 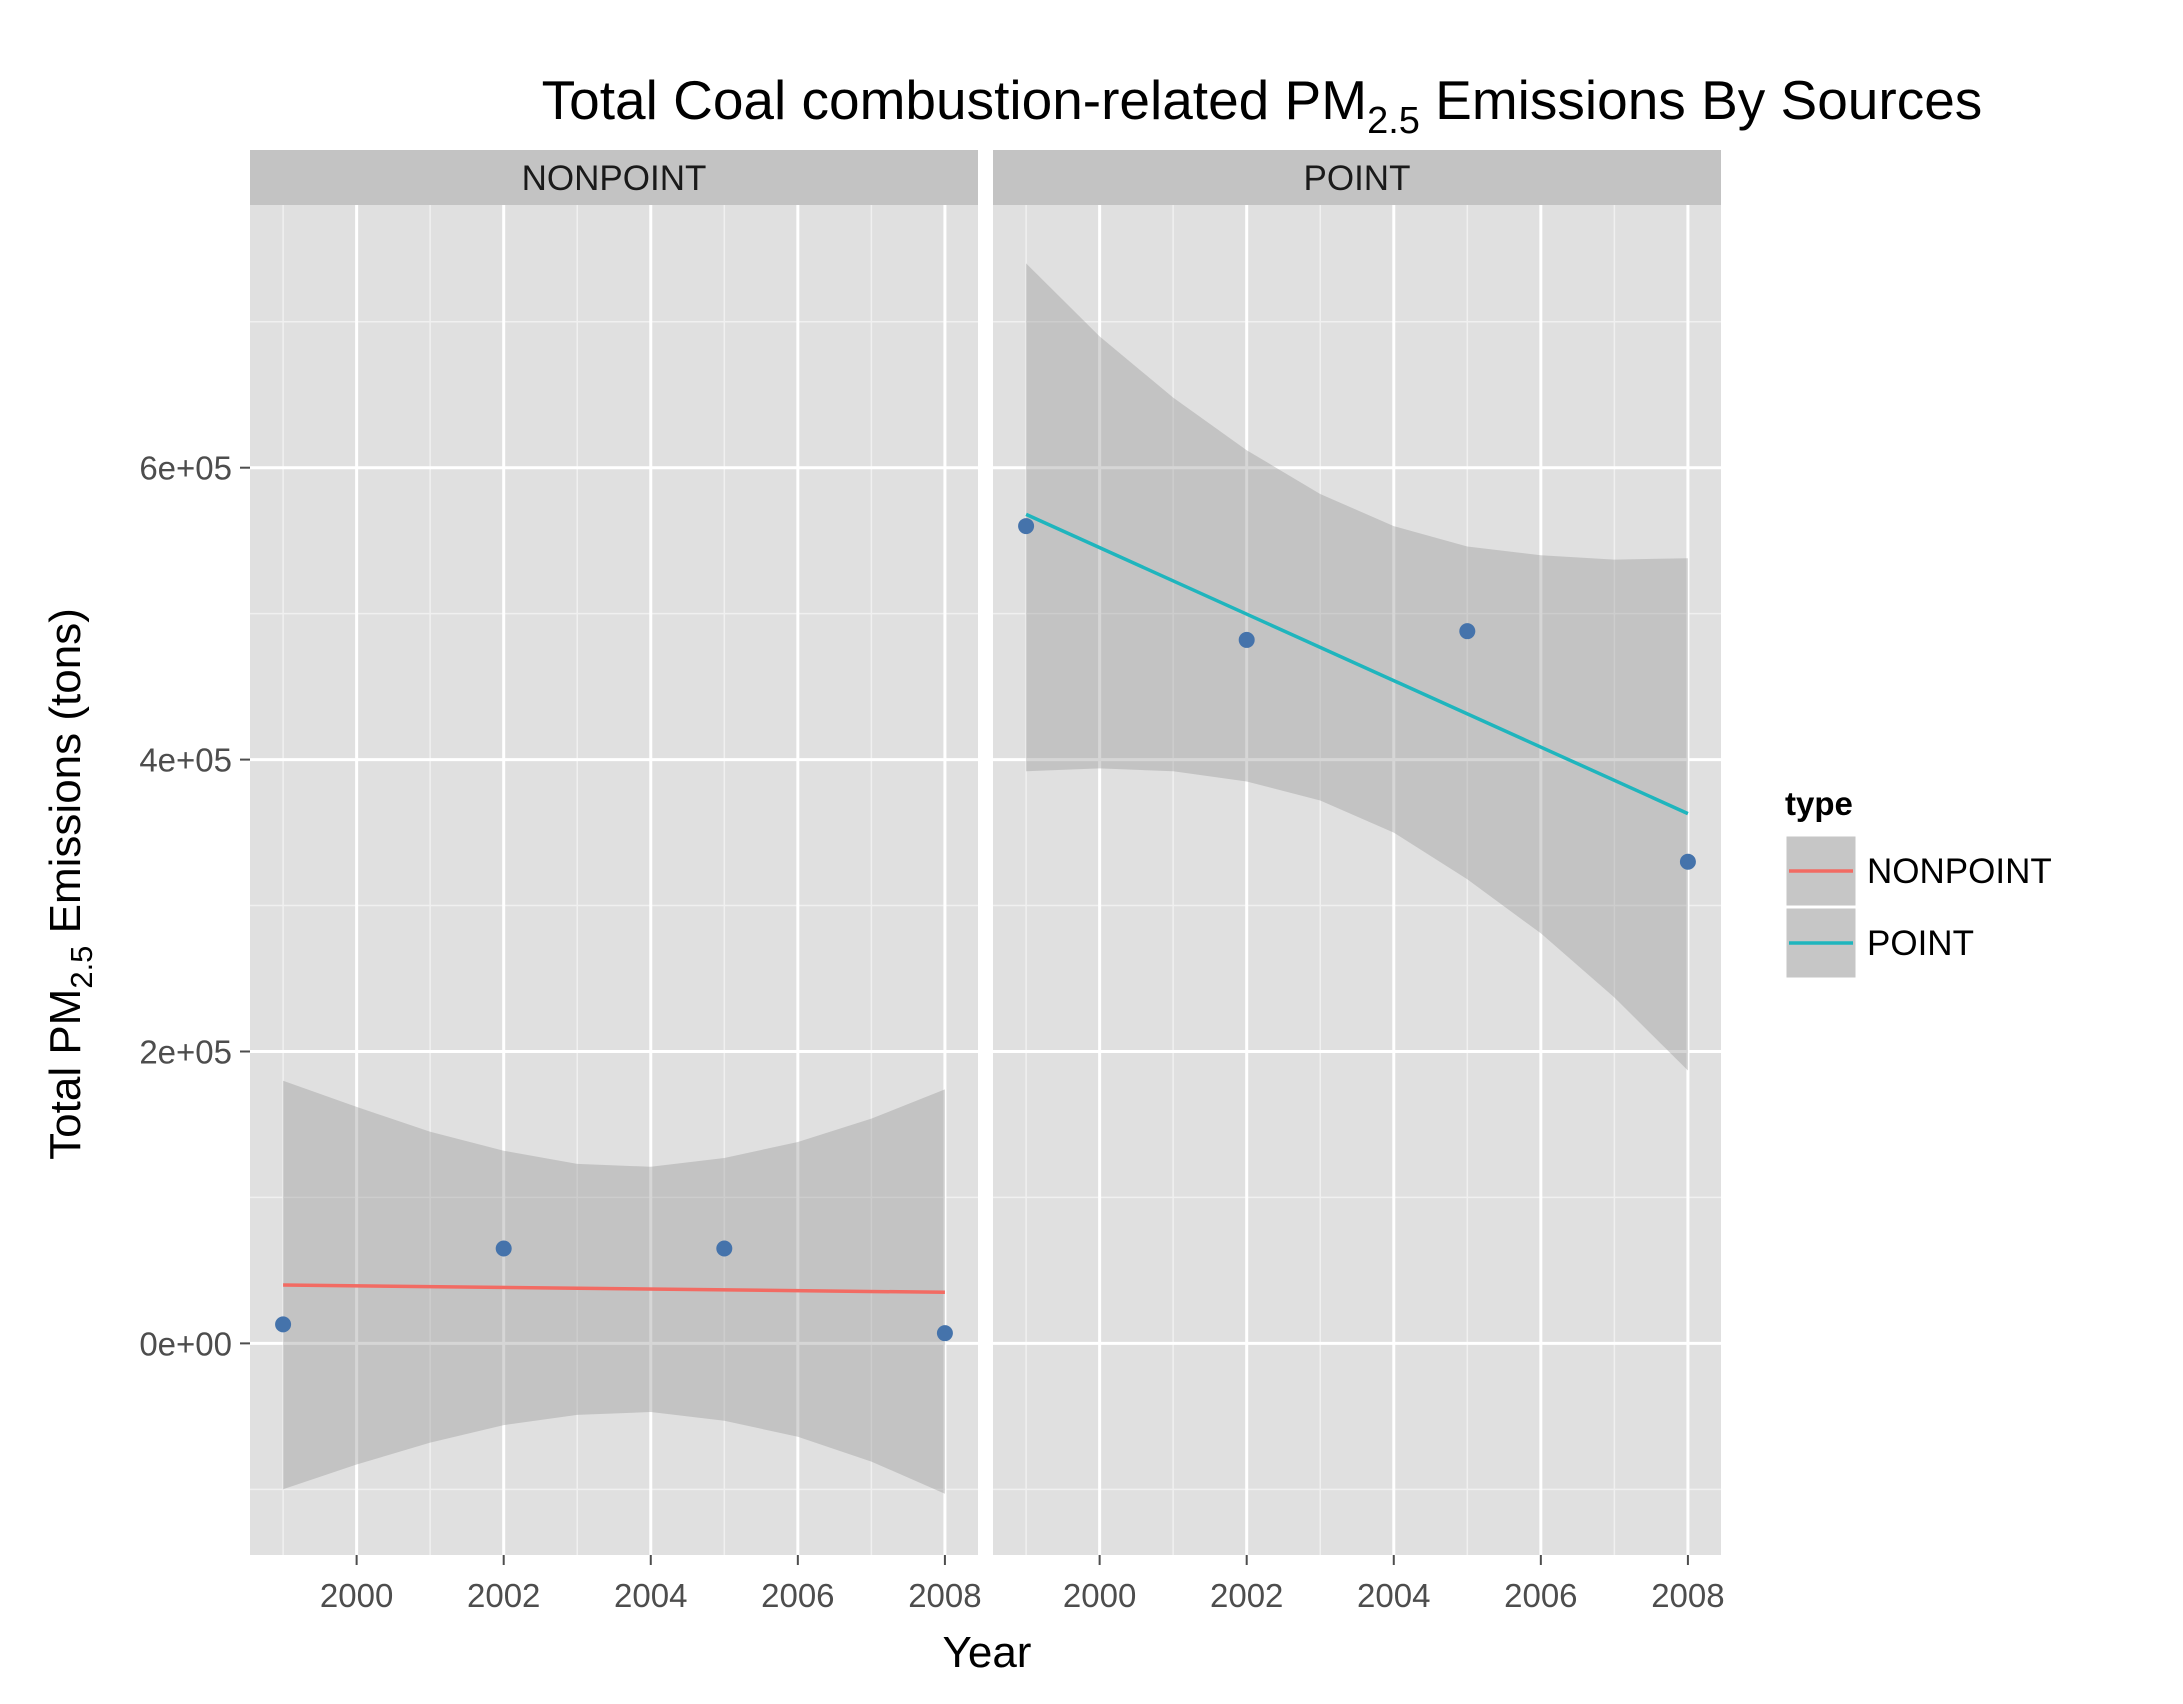 I want to click on legend-entry-nonpoint: NONPOINT, so click(x=1917, y=871).